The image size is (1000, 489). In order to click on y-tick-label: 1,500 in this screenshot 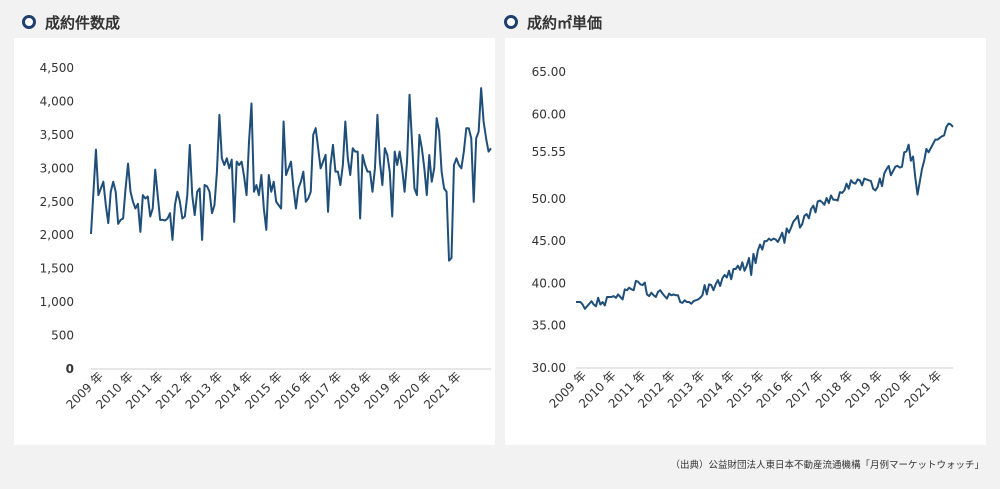, I will do `click(57, 269)`.